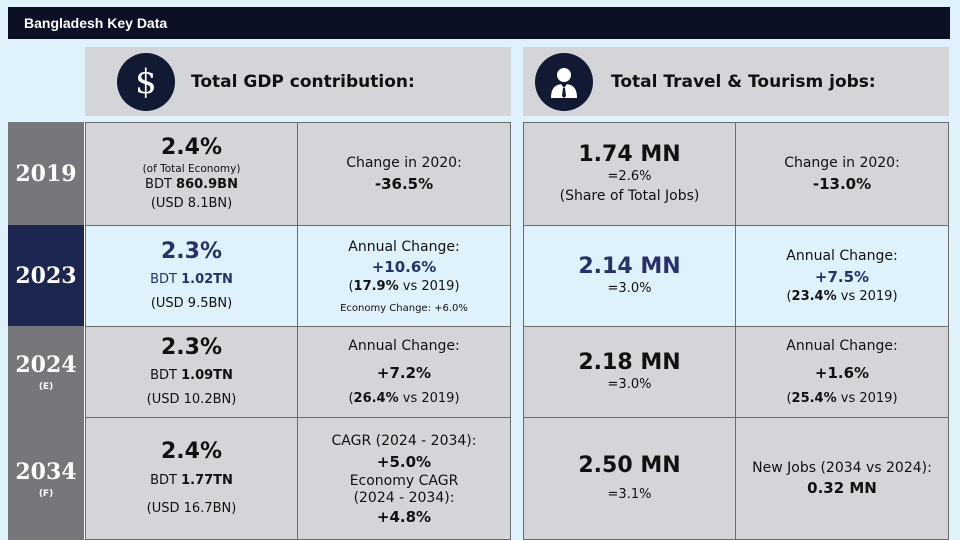 The image size is (960, 540). Describe the element at coordinates (404, 183) in the screenshot. I see `gdp-change-value: -36.5%` at that location.